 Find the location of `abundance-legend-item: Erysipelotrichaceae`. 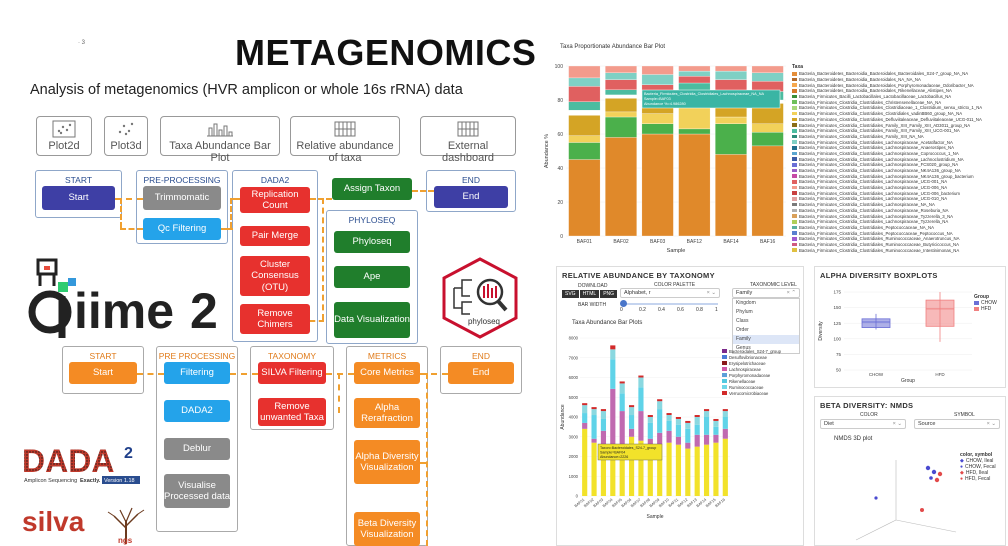

abundance-legend-item: Erysipelotrichaceae is located at coordinates (762, 363).